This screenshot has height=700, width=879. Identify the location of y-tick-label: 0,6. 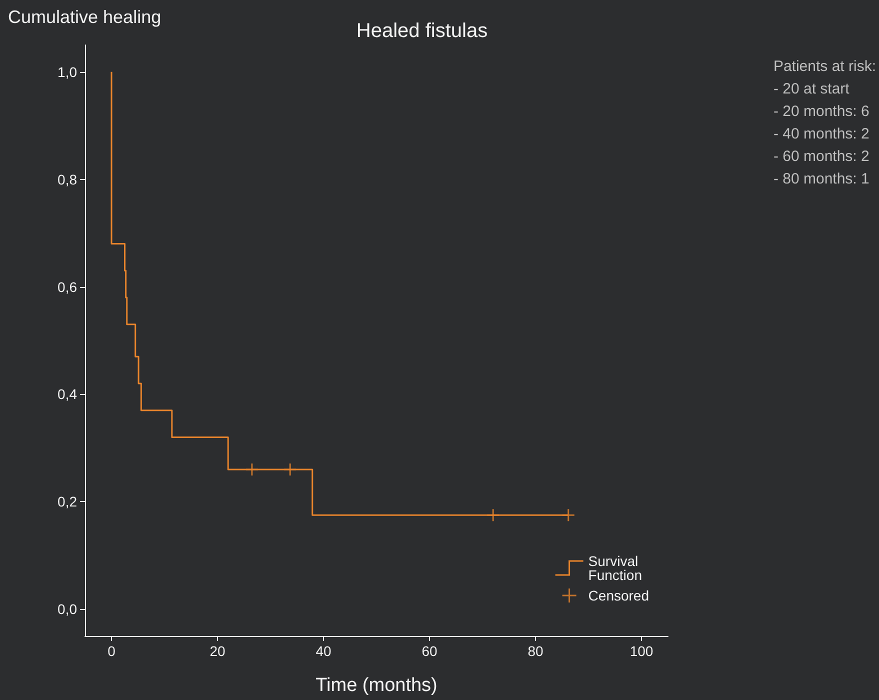
(68, 286).